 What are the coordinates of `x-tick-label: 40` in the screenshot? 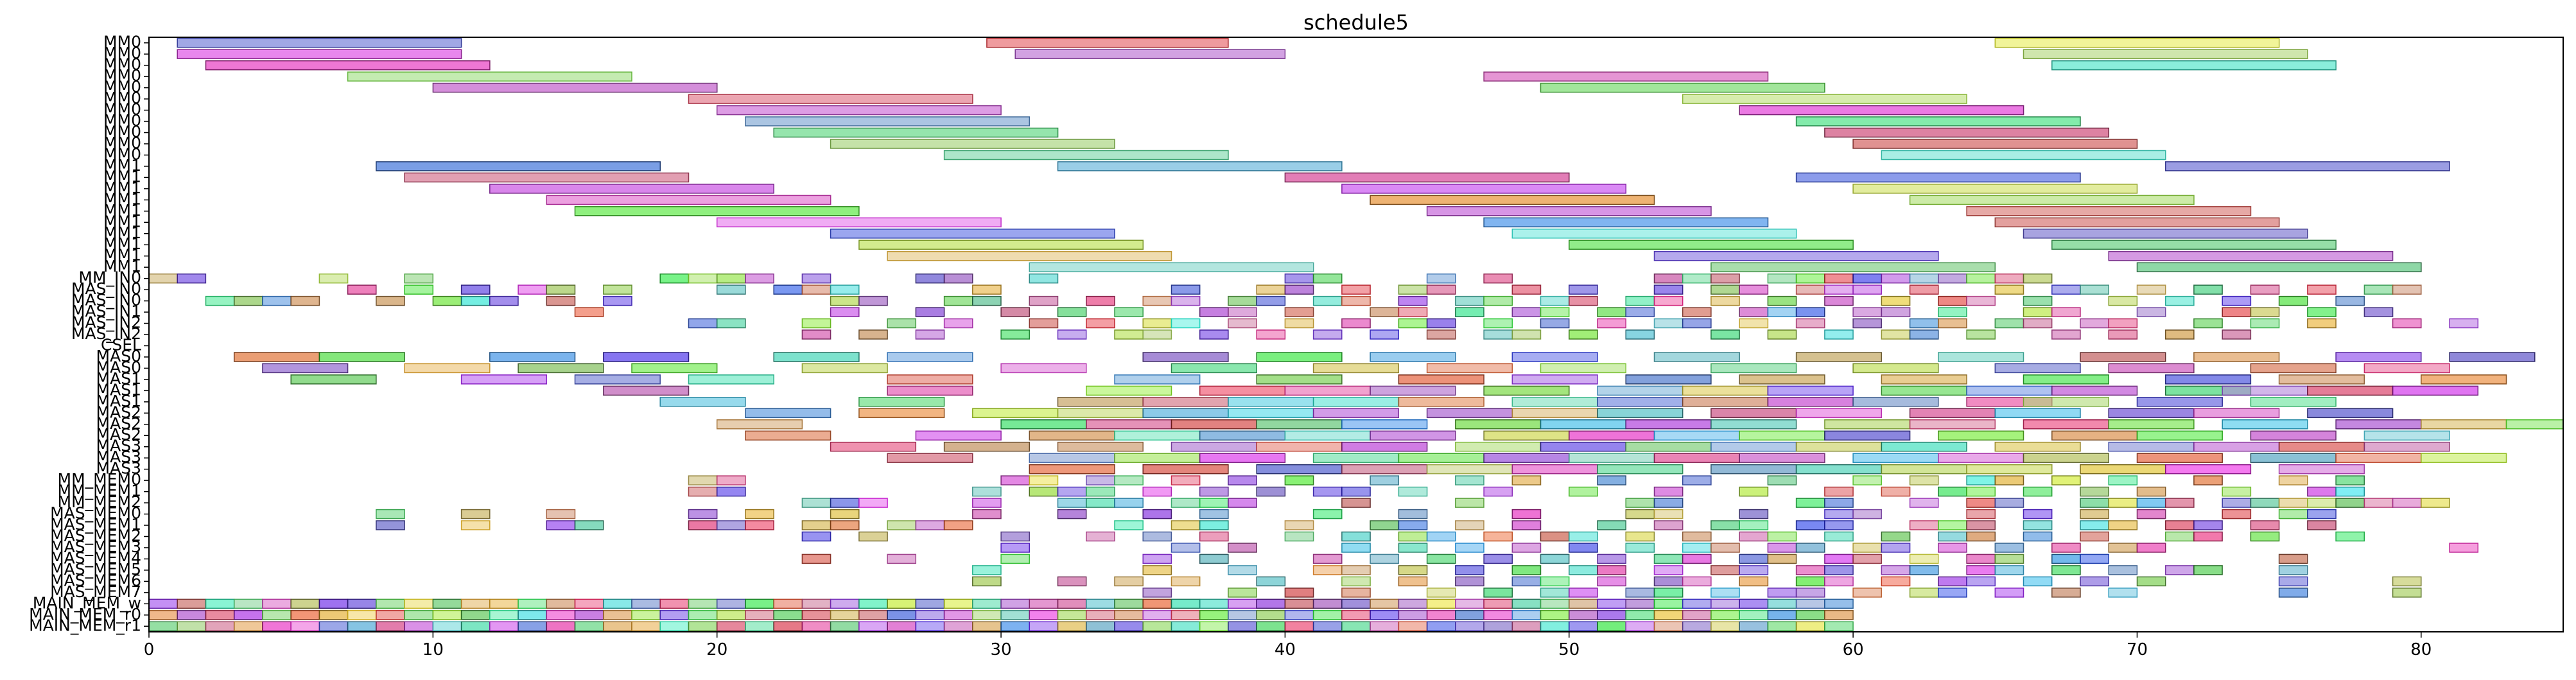 It's located at (1285, 650).